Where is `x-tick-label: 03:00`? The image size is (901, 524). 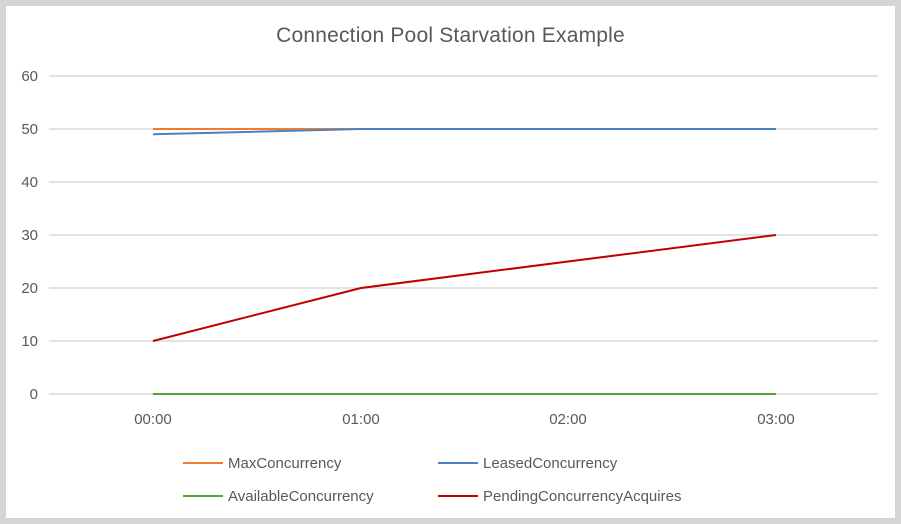
x-tick-label: 03:00 is located at coordinates (776, 419).